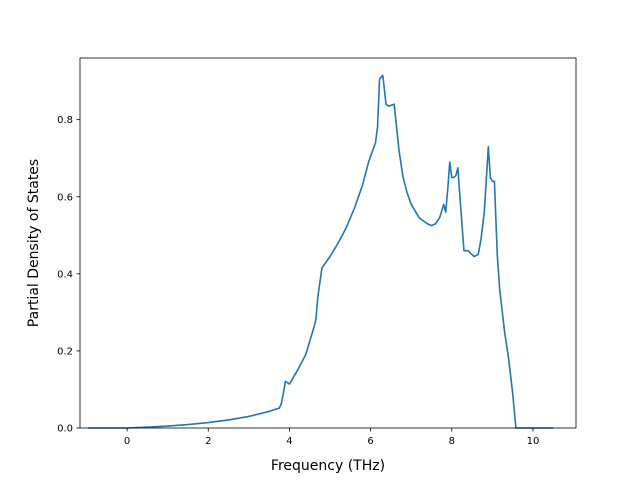  I want to click on y-tick-label: 0.6, so click(65, 197).